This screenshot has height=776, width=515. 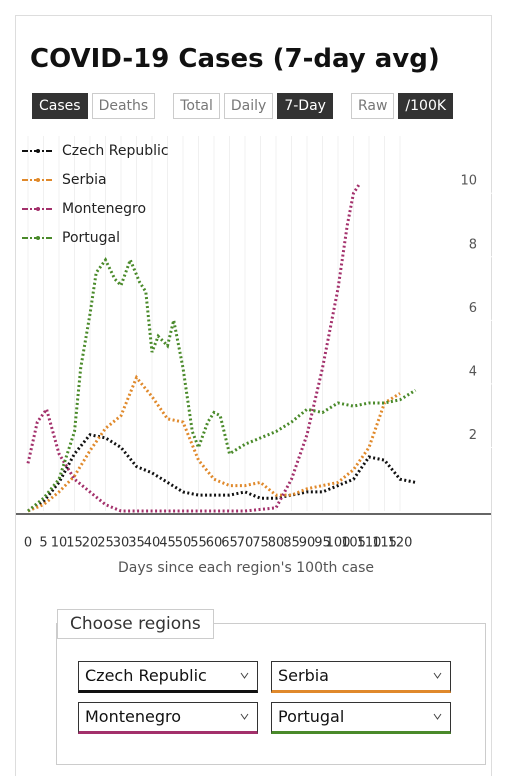 I want to click on toggle-button: 7-Day, so click(x=305, y=106).